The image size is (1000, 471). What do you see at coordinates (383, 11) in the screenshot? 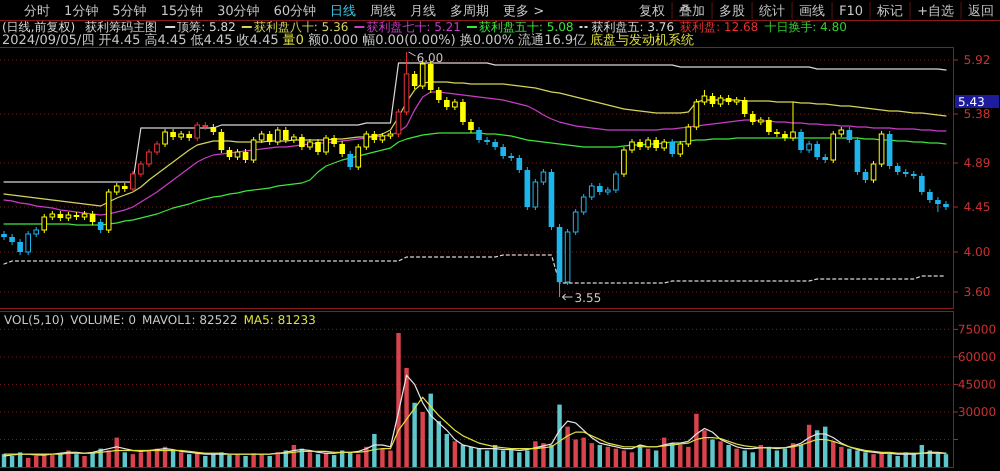
I see `text: 周线` at bounding box center [383, 11].